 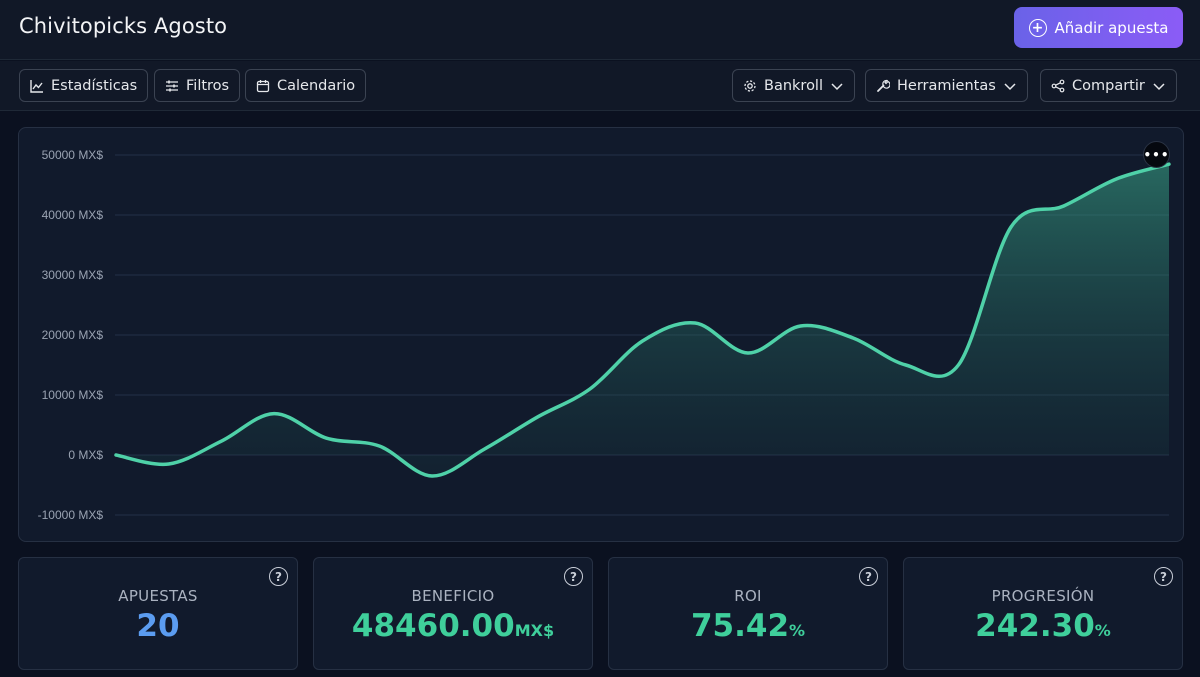 I want to click on y-tick-label: 10000 MX$, so click(x=73, y=395).